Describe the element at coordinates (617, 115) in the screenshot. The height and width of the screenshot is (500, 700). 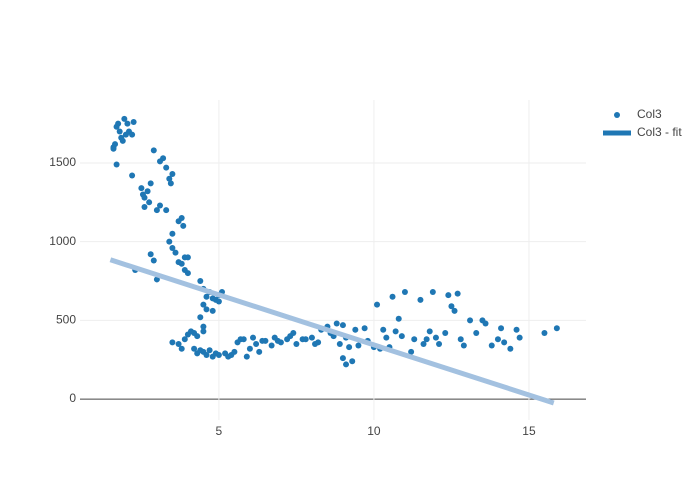
I see `legend-swatch` at that location.